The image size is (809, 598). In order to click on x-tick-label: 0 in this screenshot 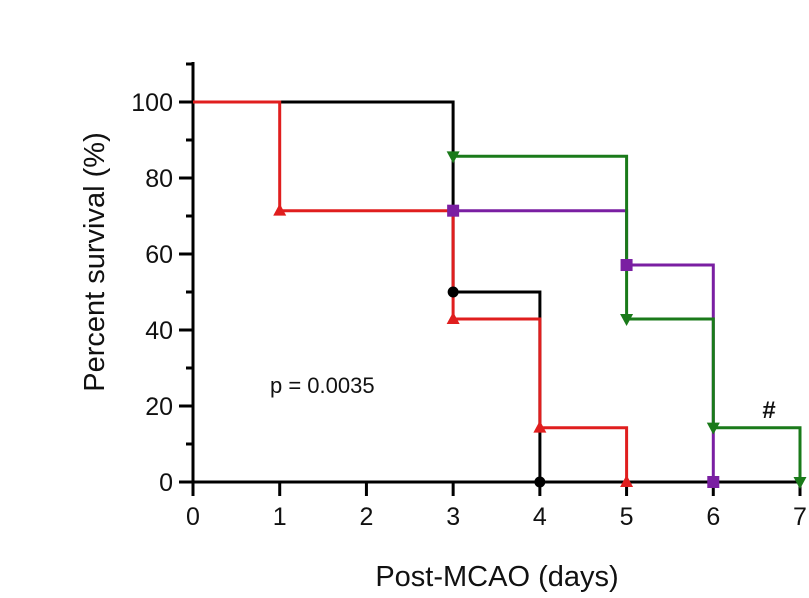, I will do `click(193, 517)`.